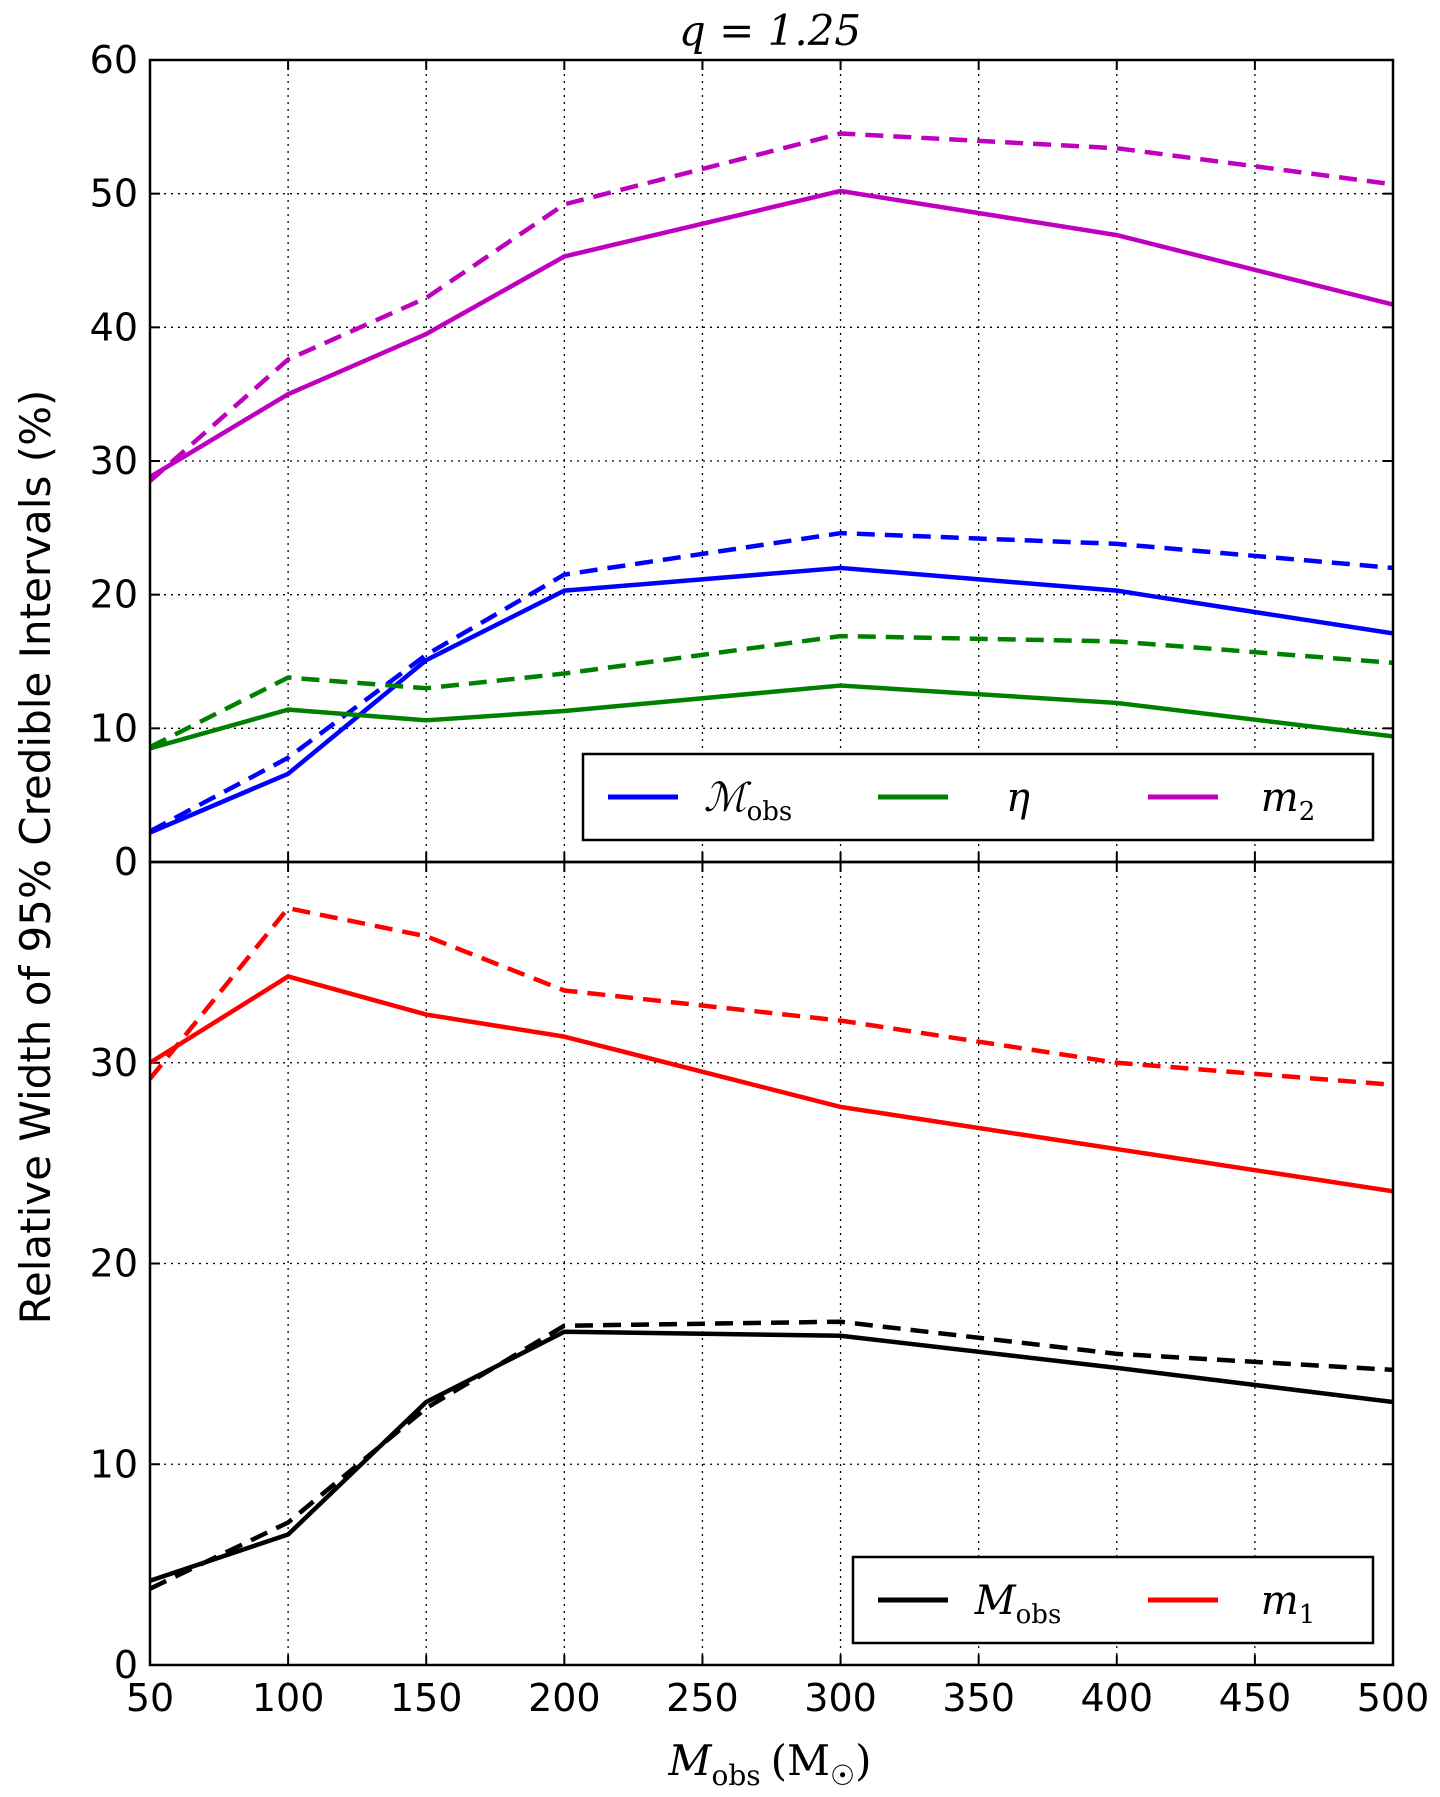 This screenshot has width=1440, height=1797. Describe the element at coordinates (840, 1698) in the screenshot. I see `x-tick-label: 300` at that location.